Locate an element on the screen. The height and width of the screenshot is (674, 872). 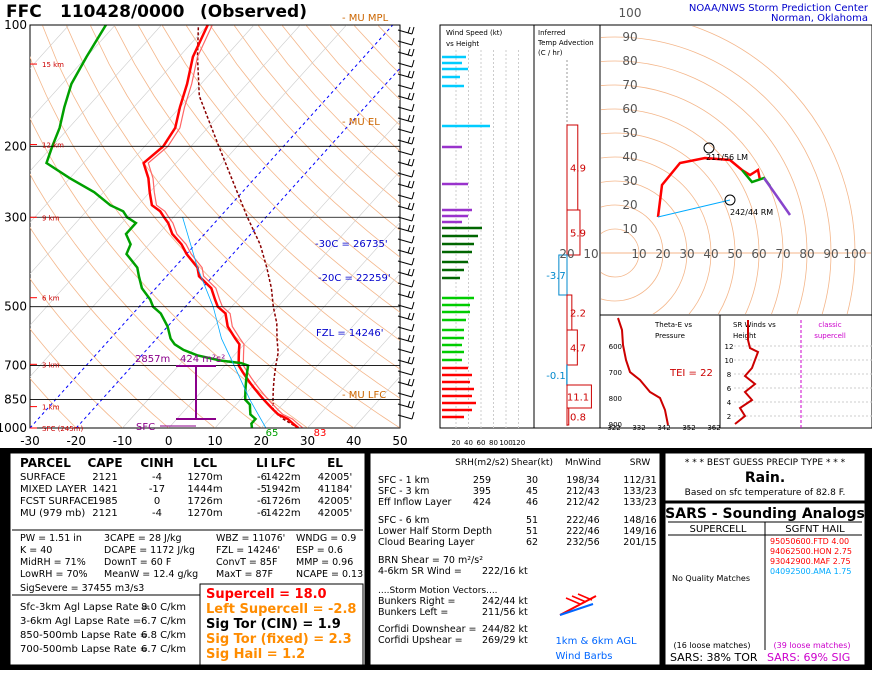
sars-title: SARS - Sounding Analogs is located at coordinates (765, 514).